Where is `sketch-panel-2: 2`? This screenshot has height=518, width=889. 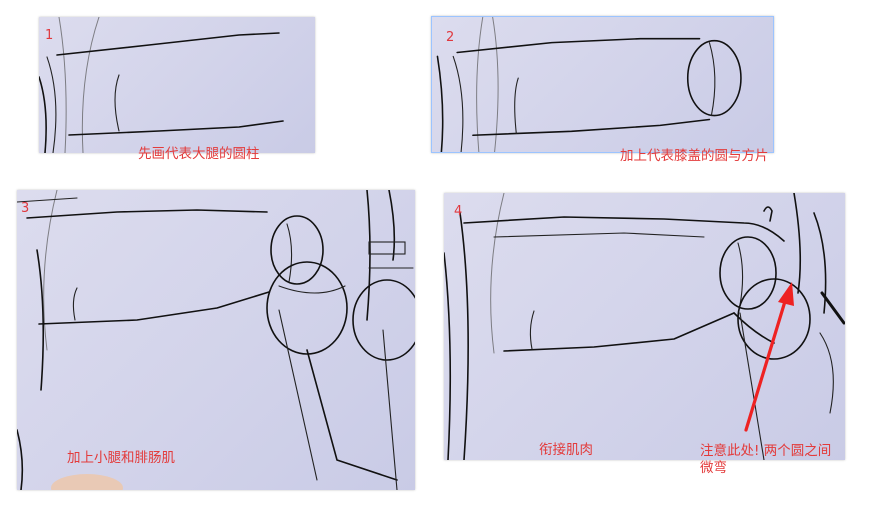 sketch-panel-2: 2 is located at coordinates (602, 84).